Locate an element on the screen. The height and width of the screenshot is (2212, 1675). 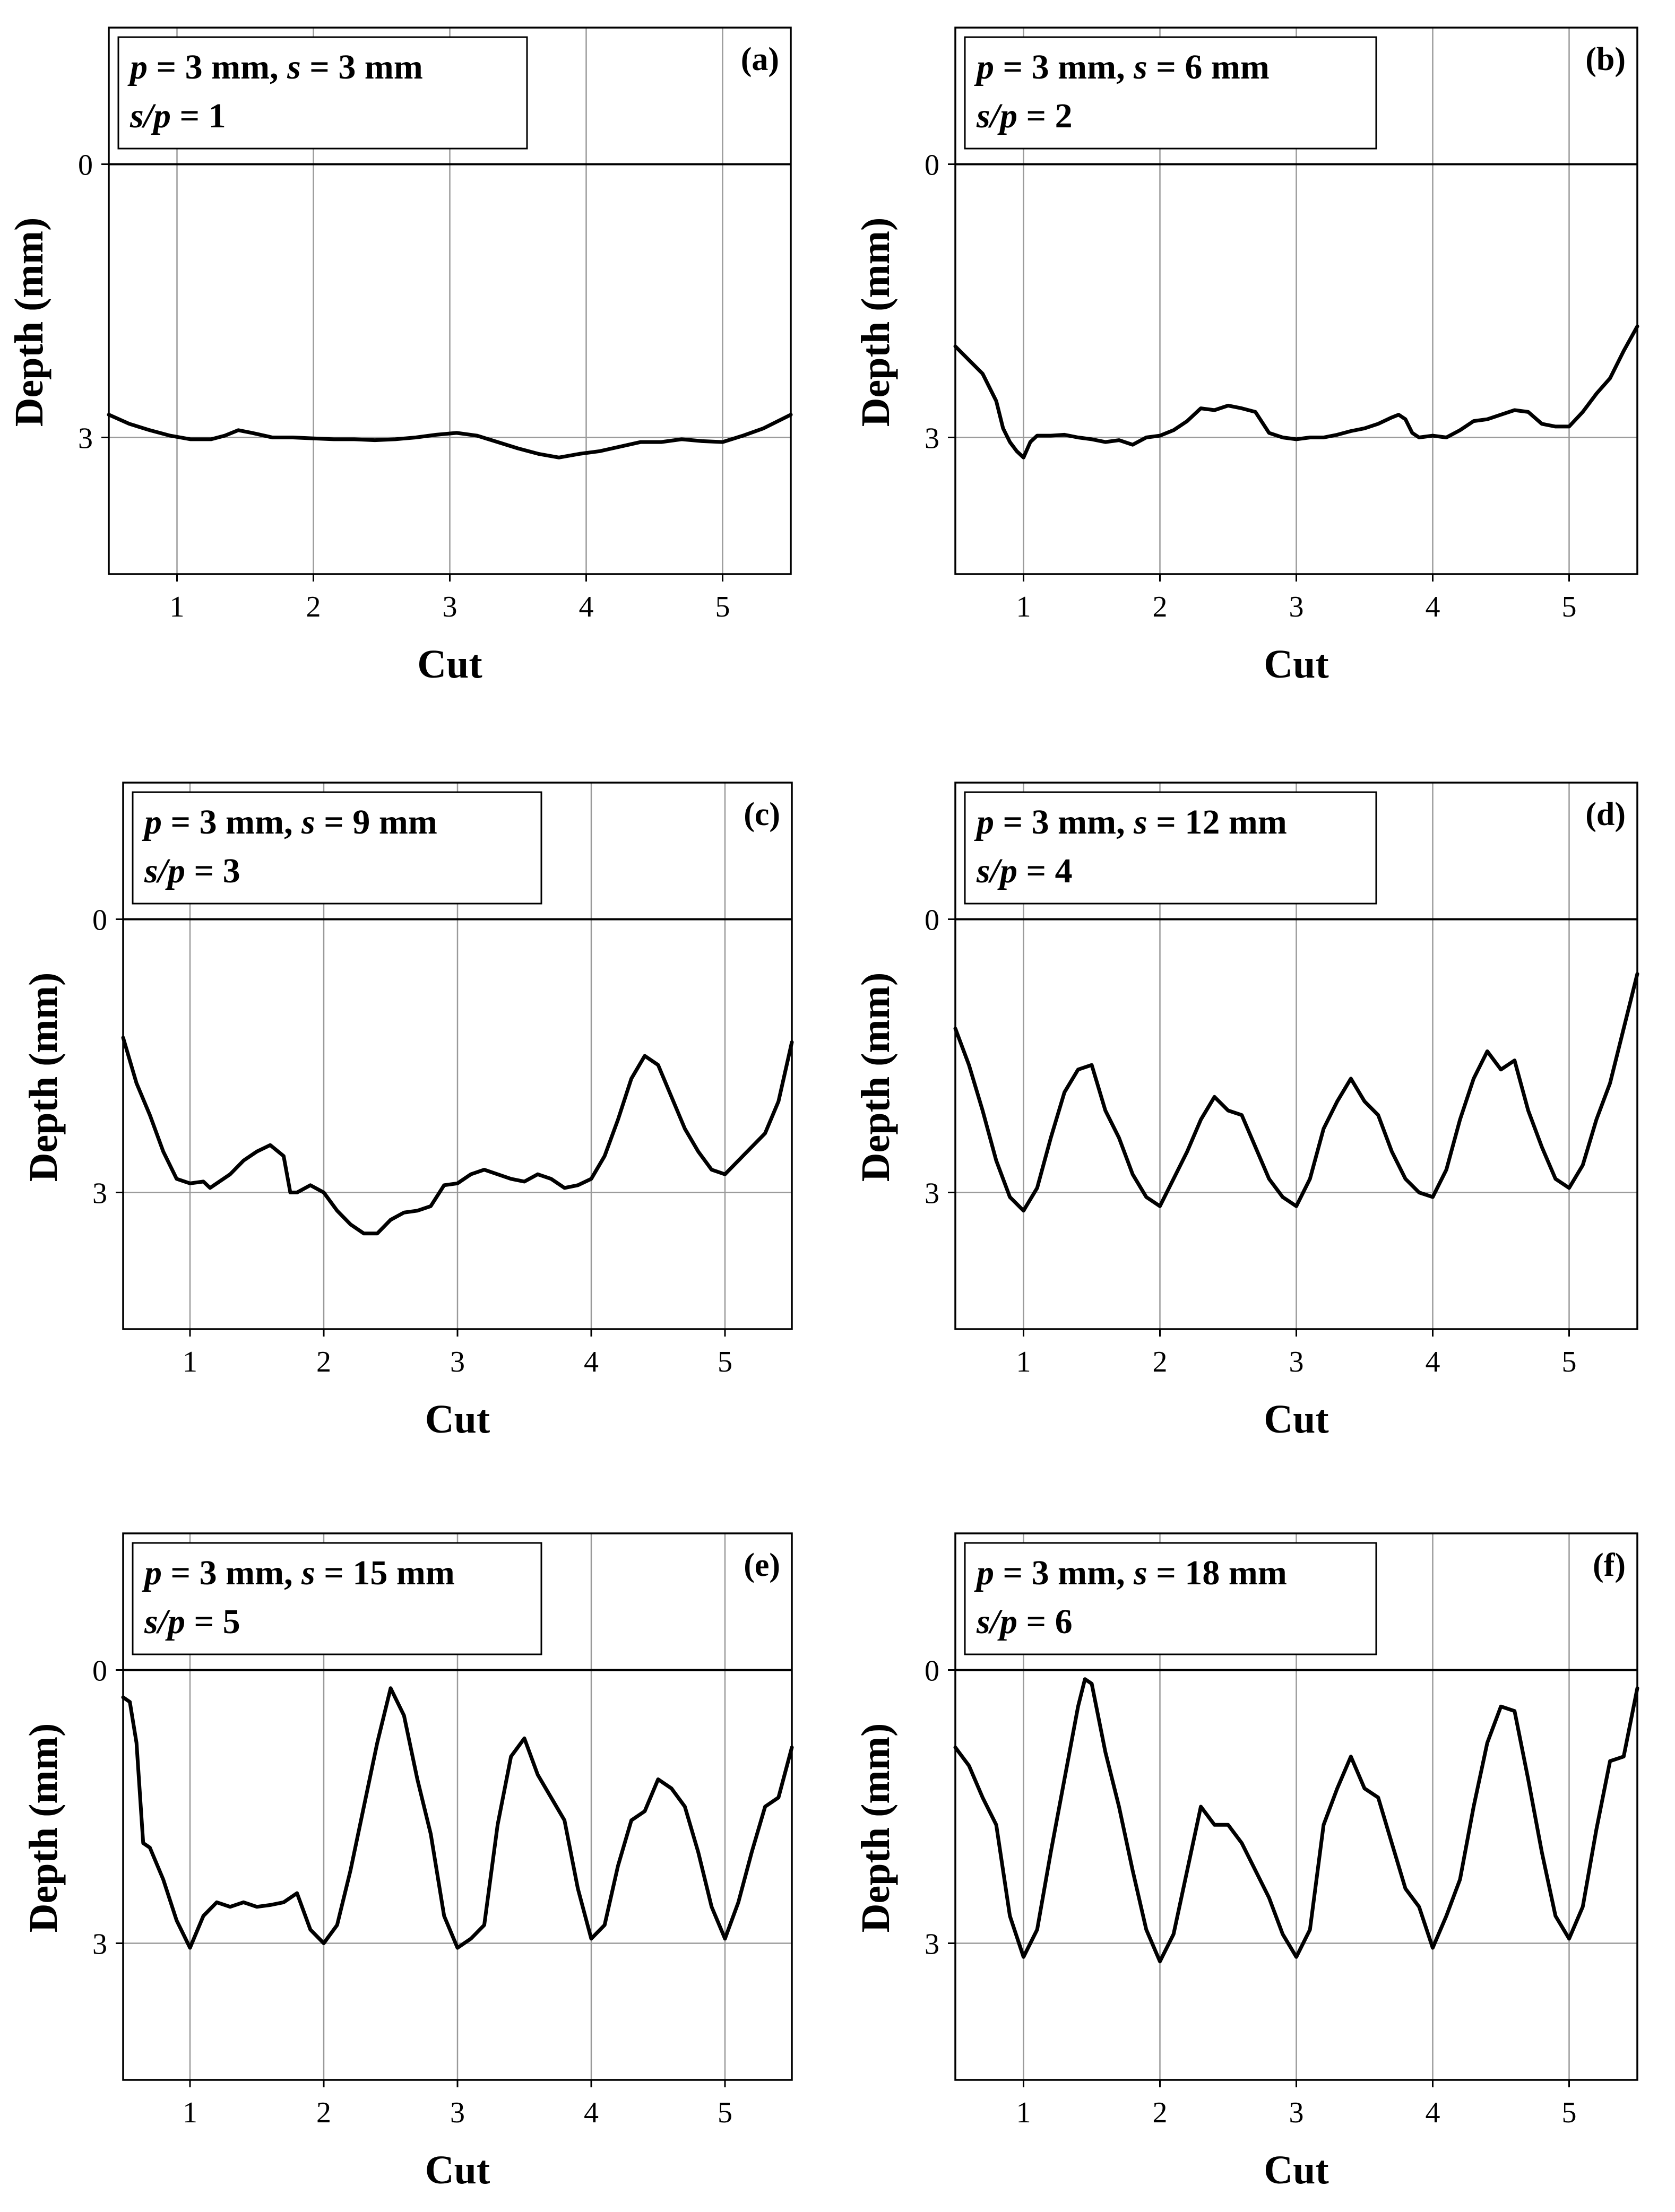
legend-text-s: = 9 mm is located at coordinates (376, 822).